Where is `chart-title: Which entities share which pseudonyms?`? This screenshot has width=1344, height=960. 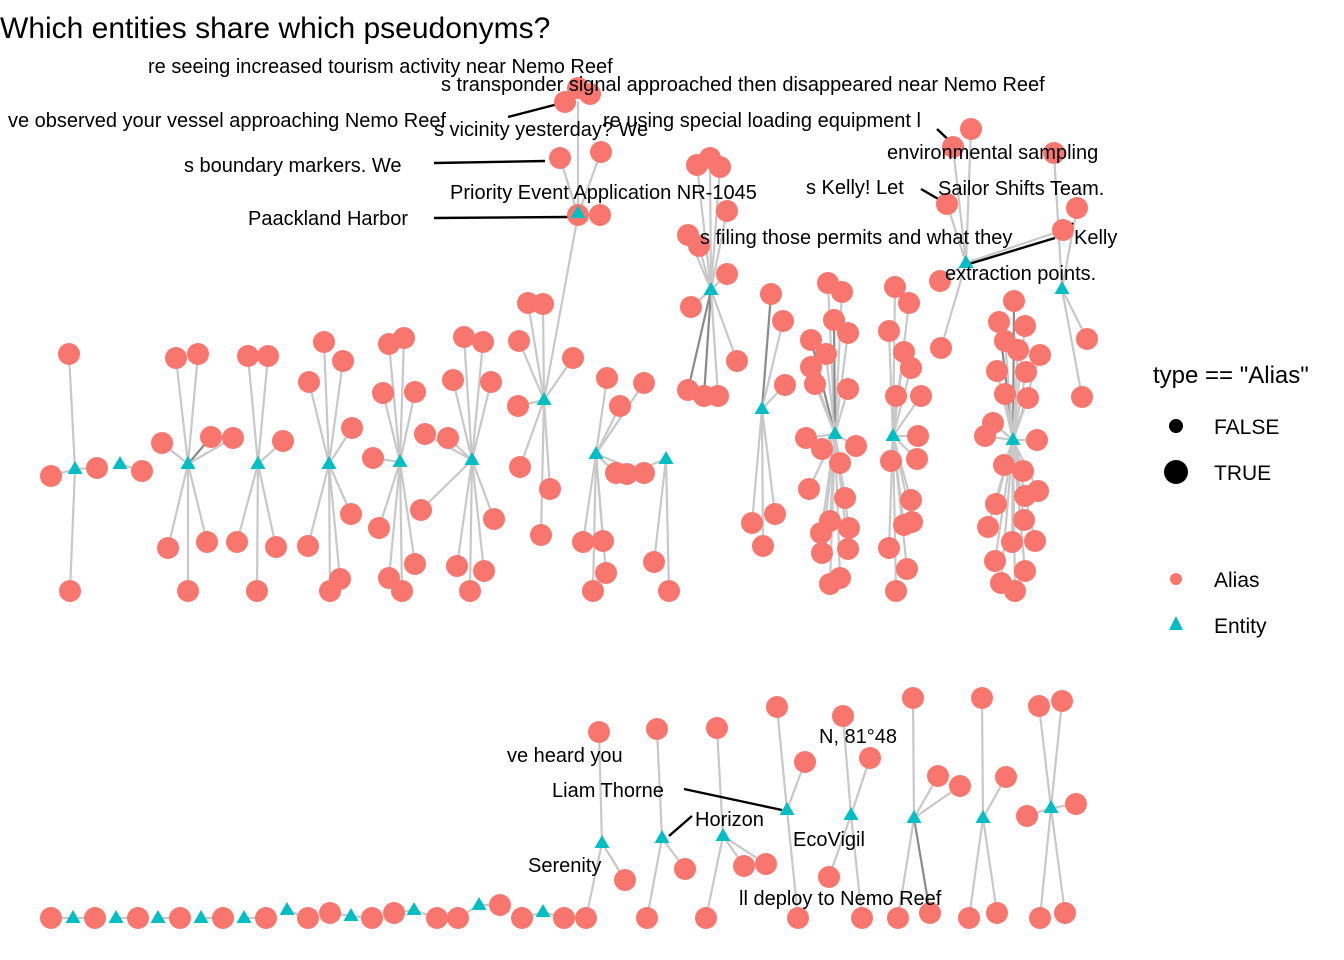 chart-title: Which entities share which pseudonyms? is located at coordinates (275, 28).